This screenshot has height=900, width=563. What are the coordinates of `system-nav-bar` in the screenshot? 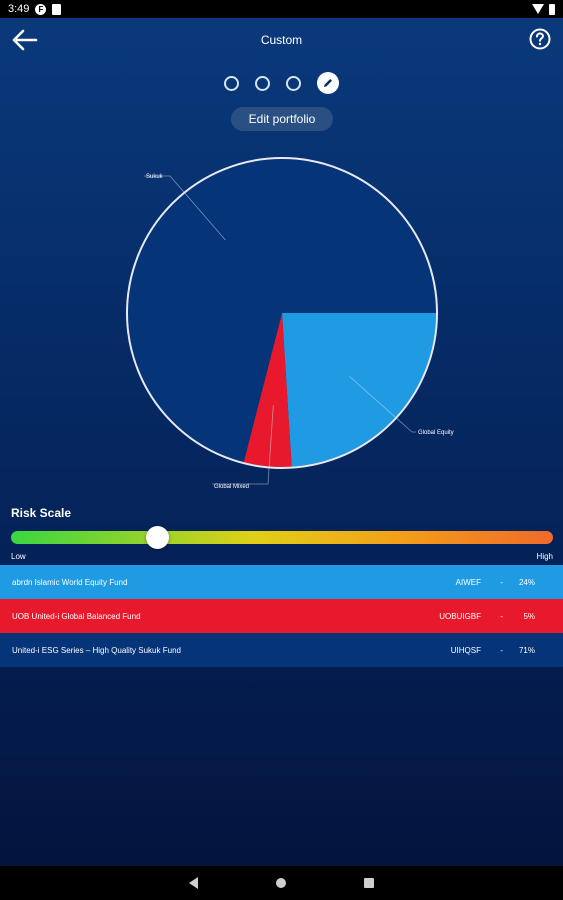 It's located at (281, 883).